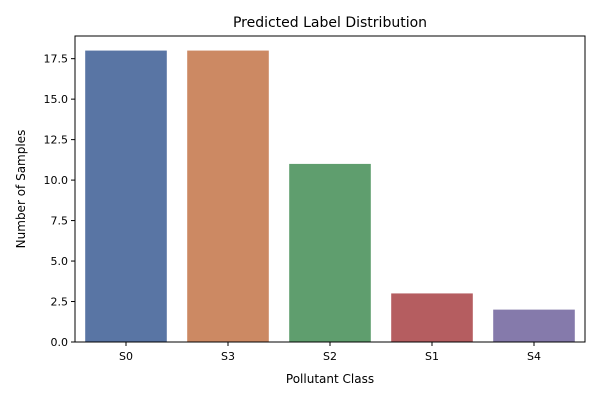 The width and height of the screenshot is (600, 400). I want to click on y-tick-label: 10.0, so click(56, 180).